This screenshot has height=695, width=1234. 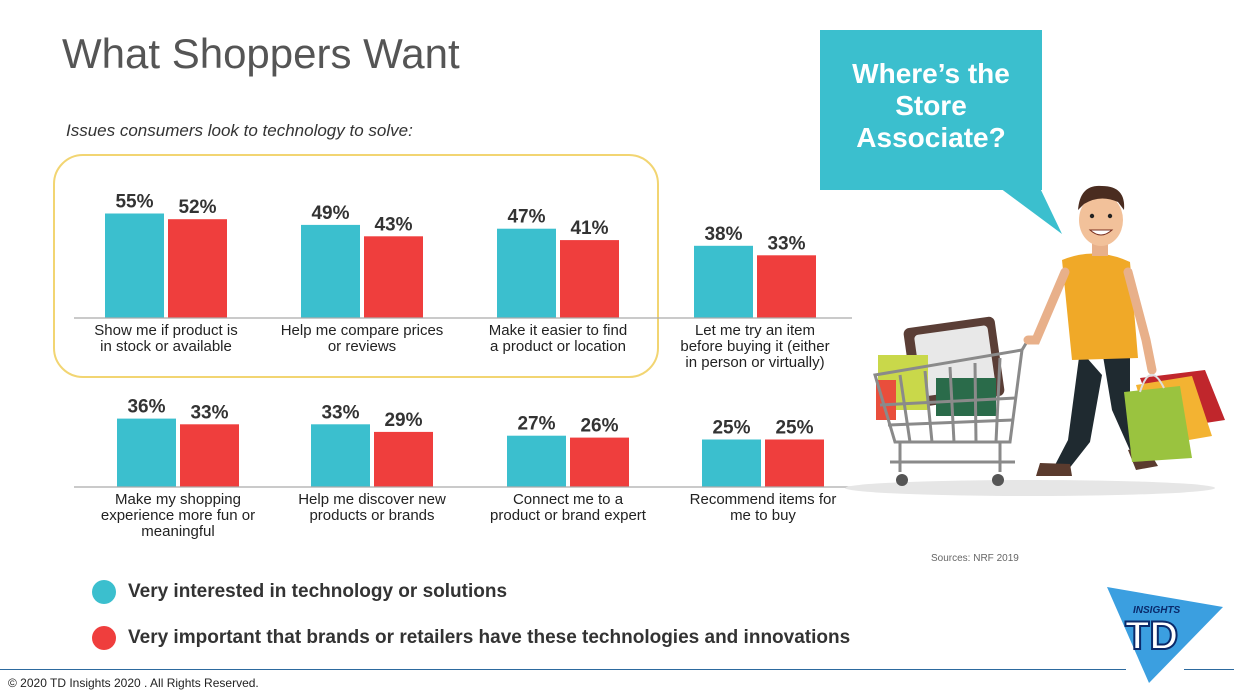 I want to click on data-label-interested-1: 49%, so click(x=330, y=213).